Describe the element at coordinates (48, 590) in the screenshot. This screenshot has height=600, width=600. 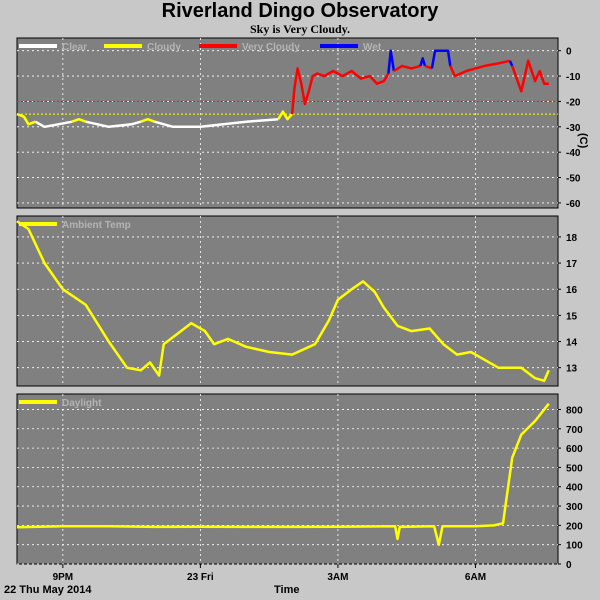
I see `date-label: 22 Thu May 2014` at that location.